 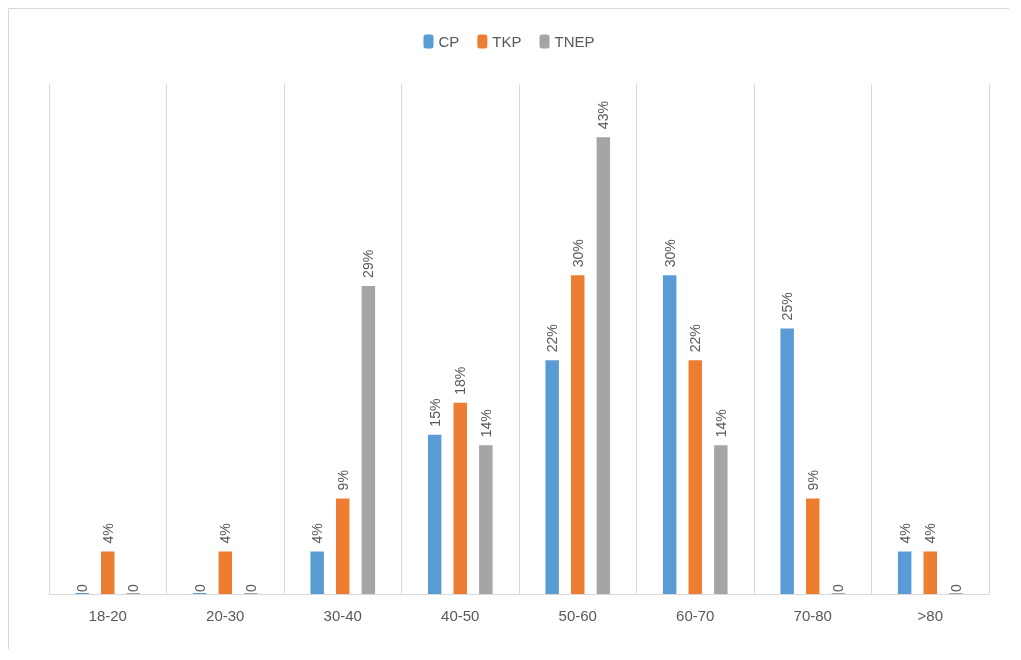 I want to click on x-tick-label: 20-30, so click(x=225, y=615).